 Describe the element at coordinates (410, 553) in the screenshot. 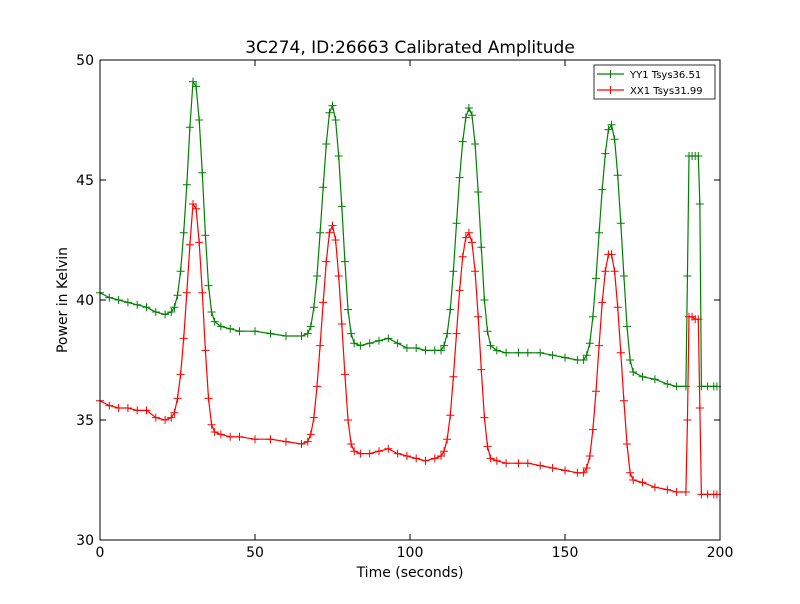

I see `x-tick-label: 100` at that location.